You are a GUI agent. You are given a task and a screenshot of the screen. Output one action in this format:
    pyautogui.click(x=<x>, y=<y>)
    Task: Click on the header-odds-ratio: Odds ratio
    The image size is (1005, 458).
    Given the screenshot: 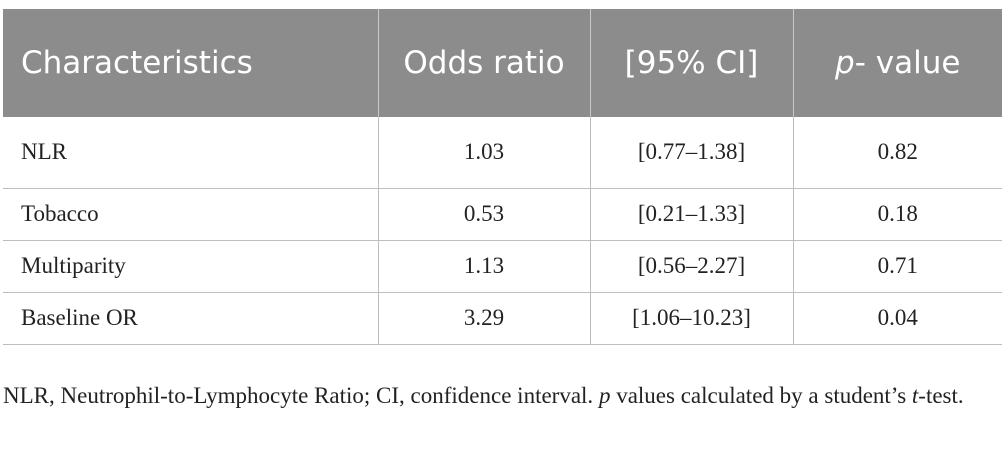 What is the action you would take?
    pyautogui.click(x=484, y=63)
    